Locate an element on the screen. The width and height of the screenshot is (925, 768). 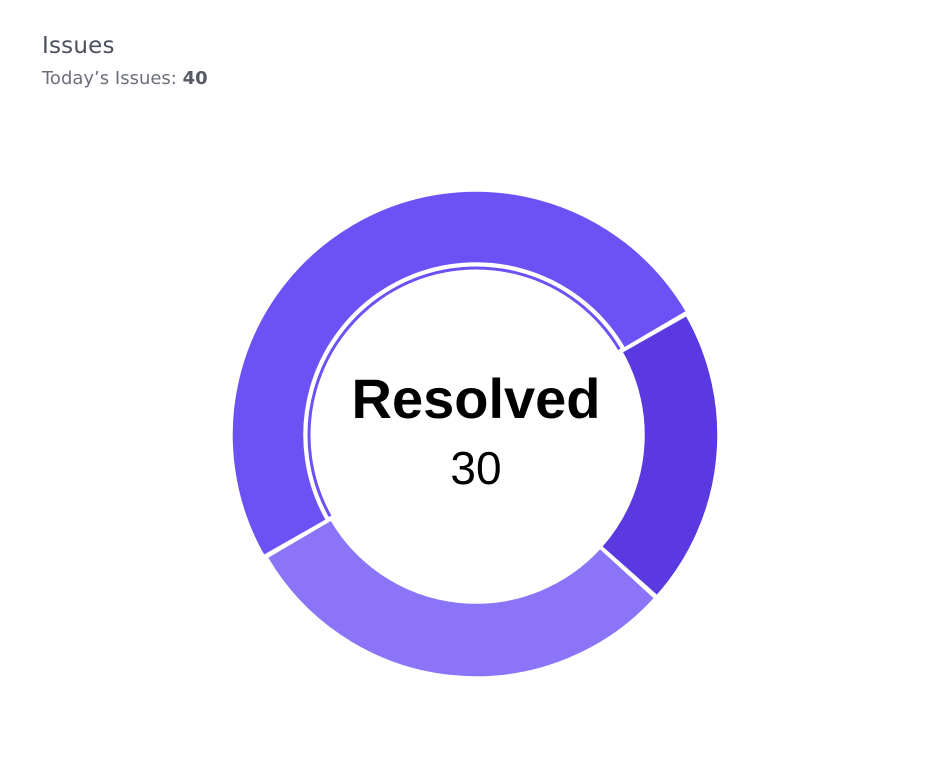
card-title: Issues is located at coordinates (78, 46).